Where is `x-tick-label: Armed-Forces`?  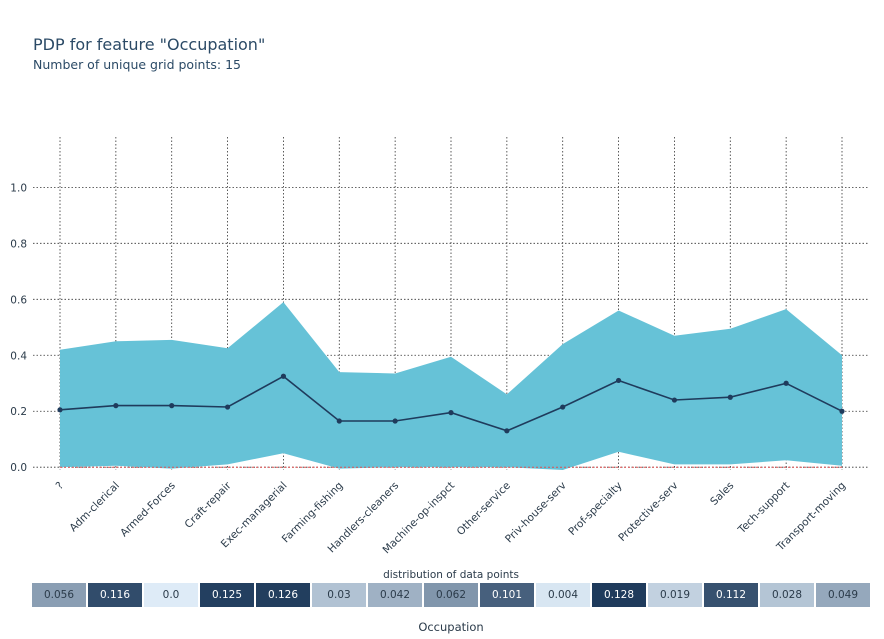 x-tick-label: Armed-Forces is located at coordinates (148, 510).